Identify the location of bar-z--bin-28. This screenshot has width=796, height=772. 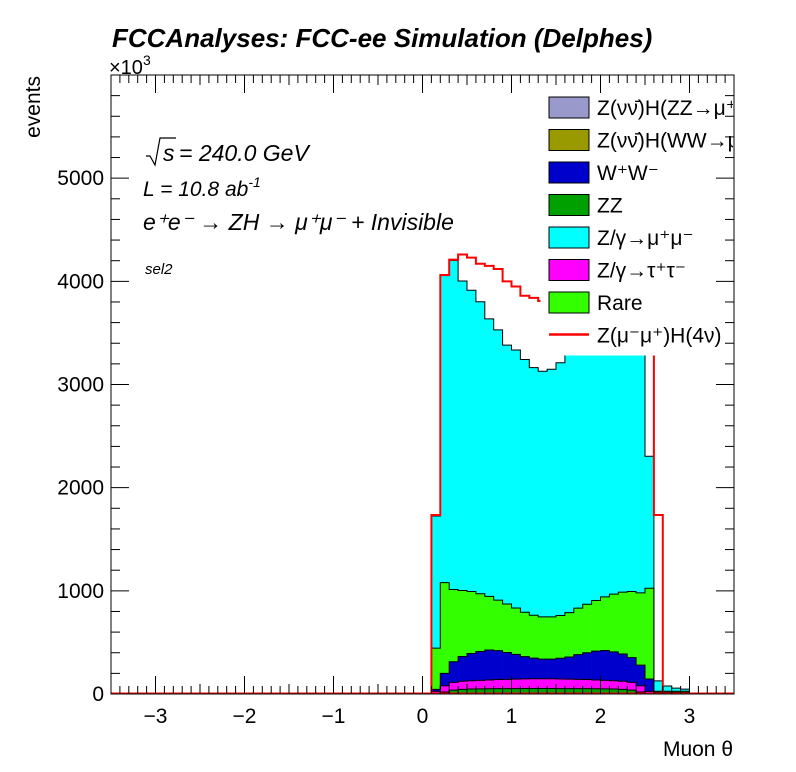
(685, 690).